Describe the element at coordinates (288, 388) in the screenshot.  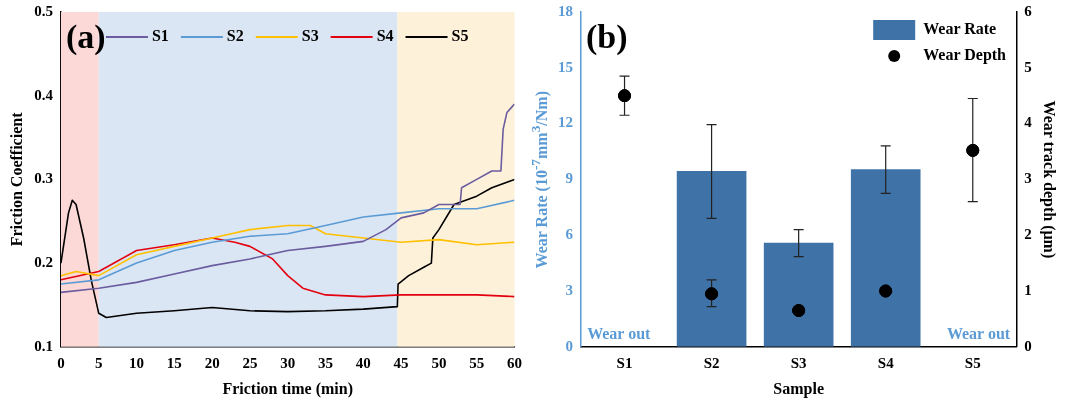
I see `x-axis-title: Friction time (min)` at that location.